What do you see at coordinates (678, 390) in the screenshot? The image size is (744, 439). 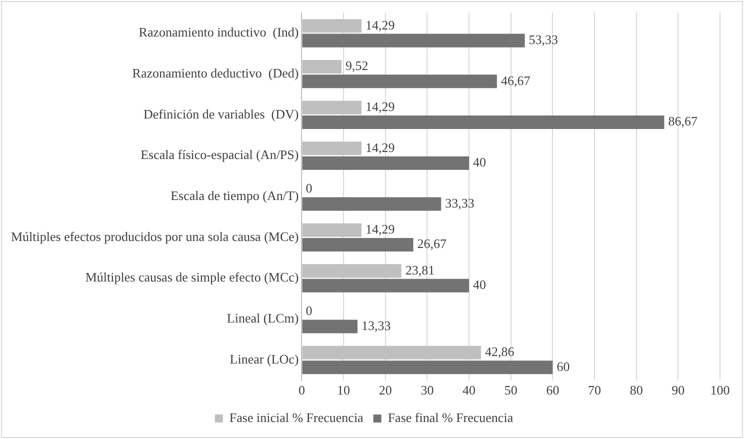 I see `x-tick-label: 90` at bounding box center [678, 390].